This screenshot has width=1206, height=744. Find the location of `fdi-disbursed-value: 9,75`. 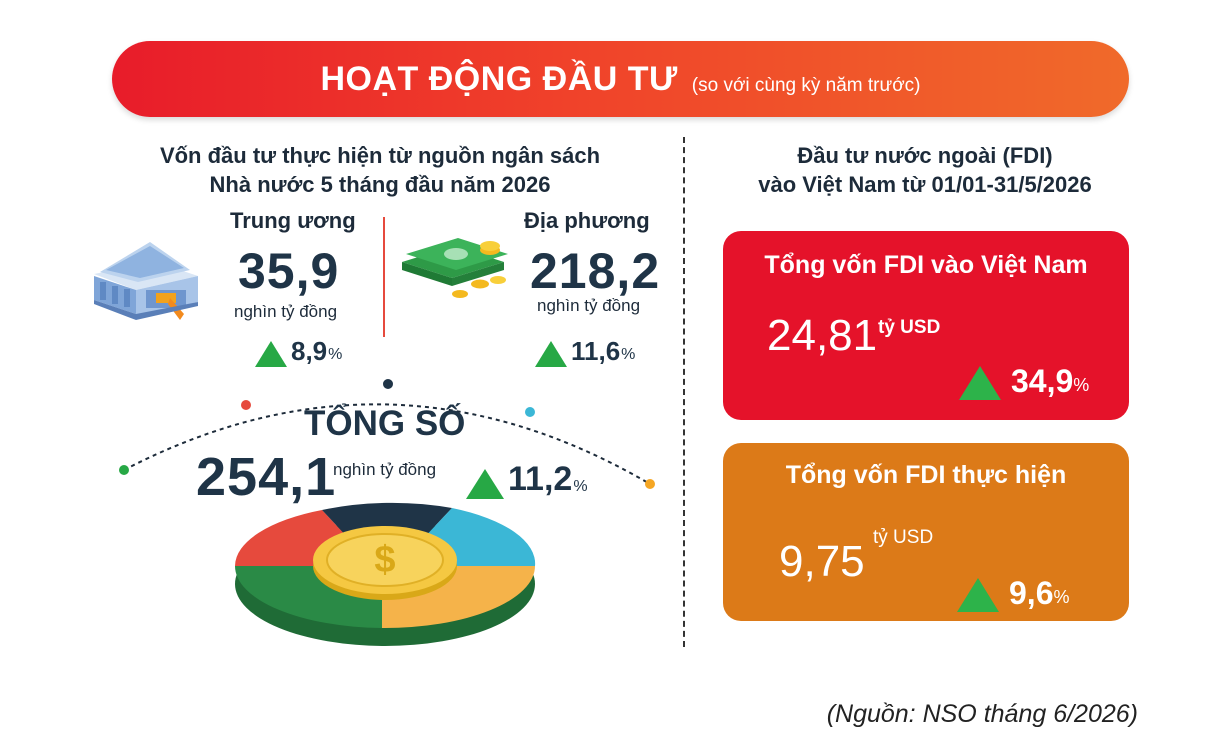

fdi-disbursed-value: 9,75 is located at coordinates (822, 561).